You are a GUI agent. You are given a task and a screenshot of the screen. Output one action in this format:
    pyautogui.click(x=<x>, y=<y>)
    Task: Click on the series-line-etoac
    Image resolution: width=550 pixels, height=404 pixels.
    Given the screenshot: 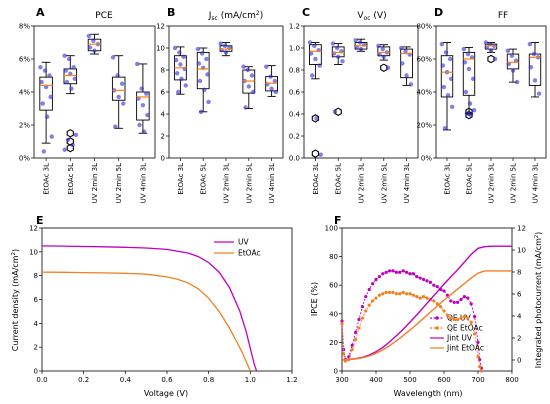 What is the action you would take?
    pyautogui.click(x=146, y=321)
    